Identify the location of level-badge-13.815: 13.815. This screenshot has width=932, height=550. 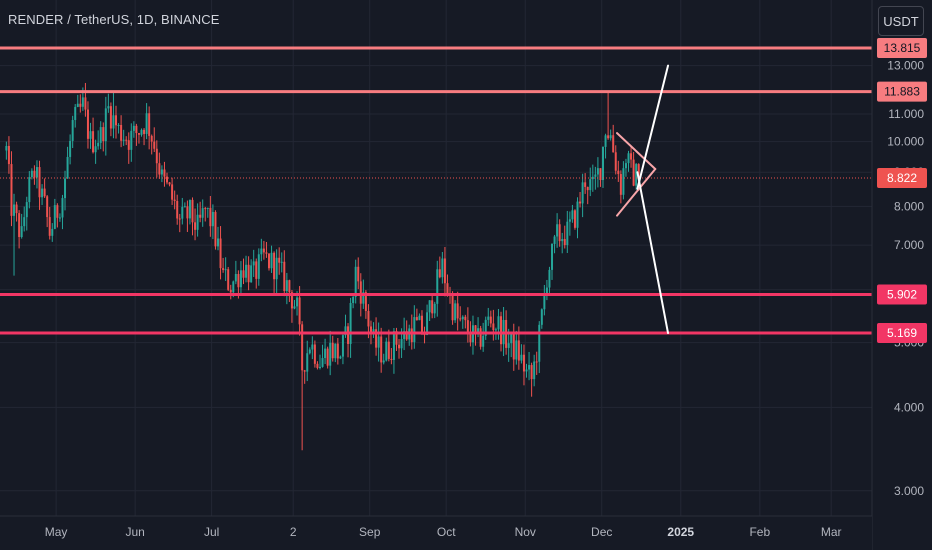
(902, 48).